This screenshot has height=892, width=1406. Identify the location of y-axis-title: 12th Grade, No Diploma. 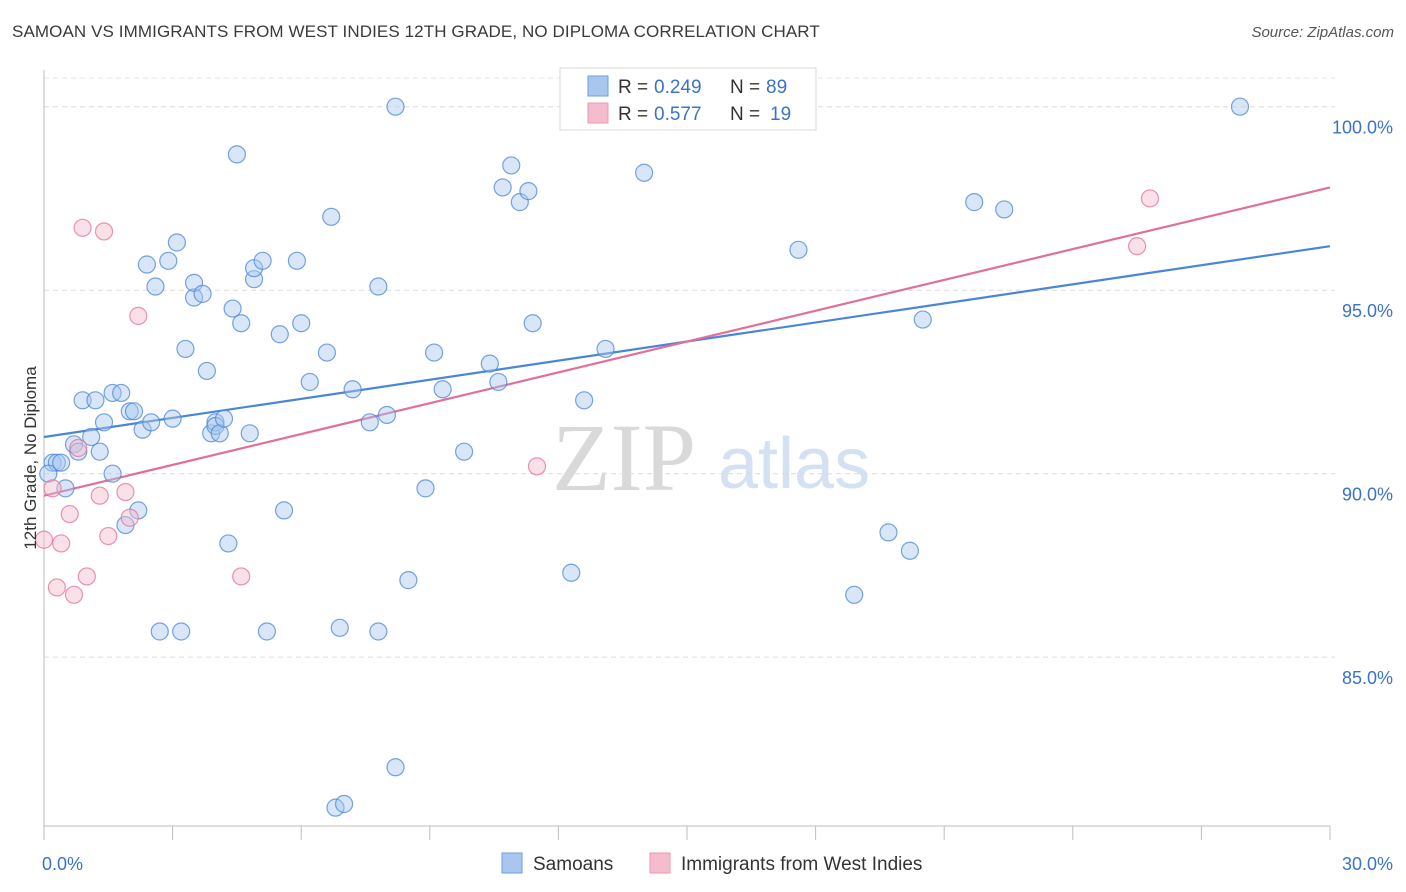
(30, 458).